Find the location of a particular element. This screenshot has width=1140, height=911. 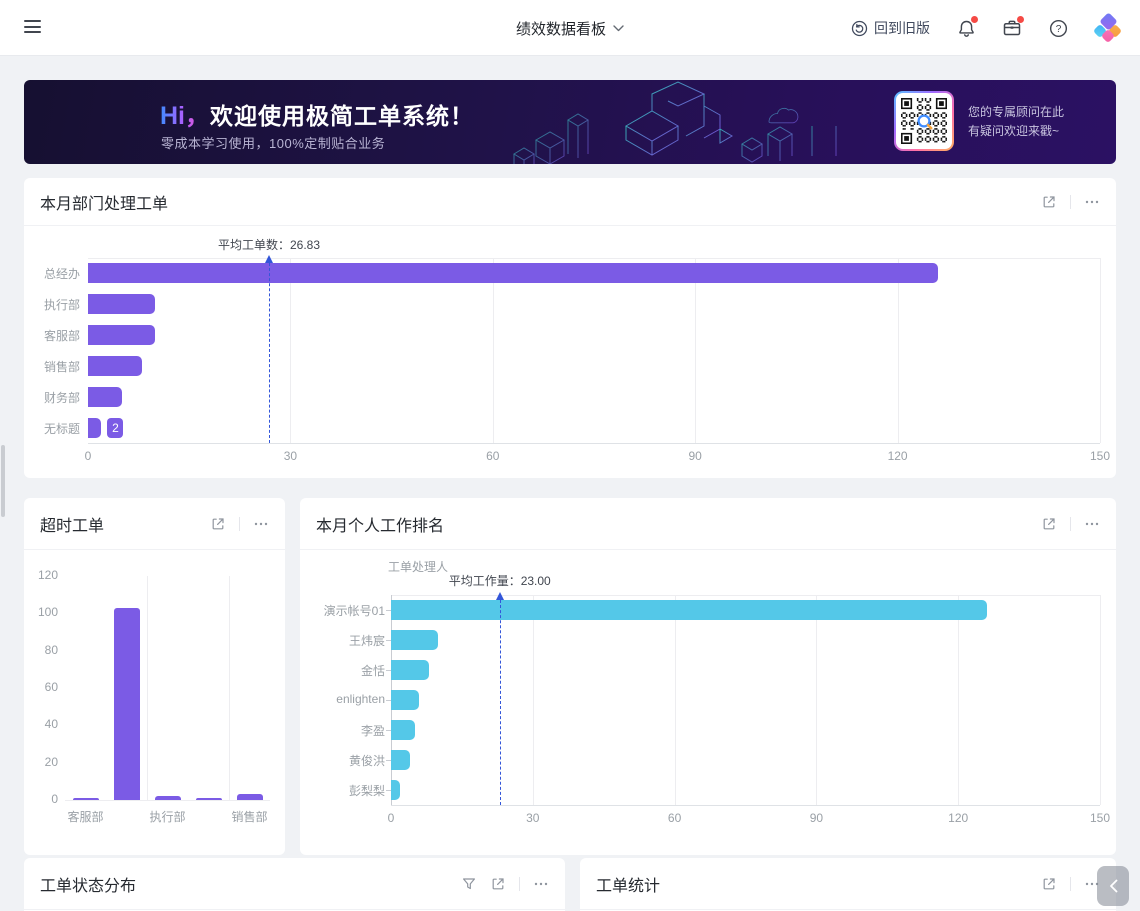

notifications-button is located at coordinates (967, 27).